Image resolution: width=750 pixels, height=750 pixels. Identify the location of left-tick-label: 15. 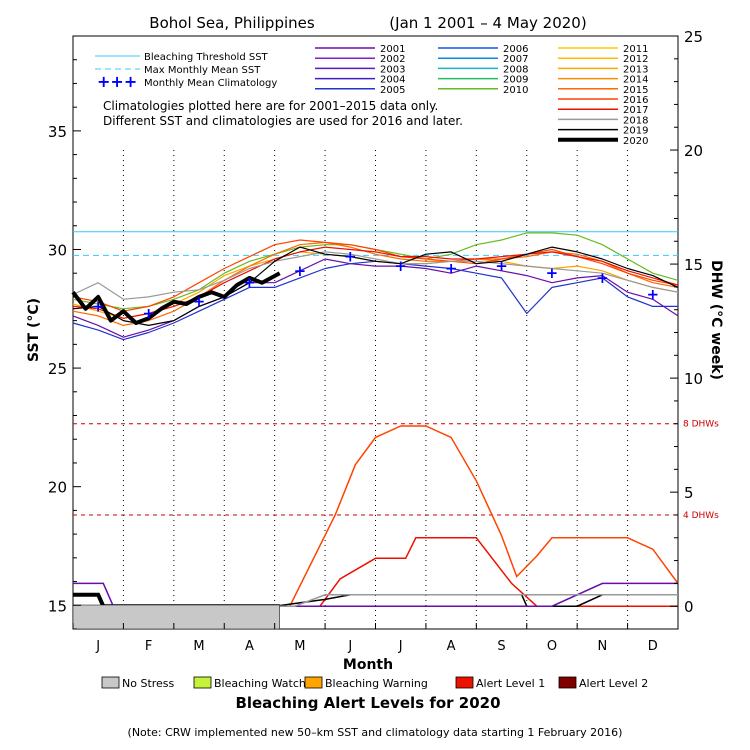
(57, 606).